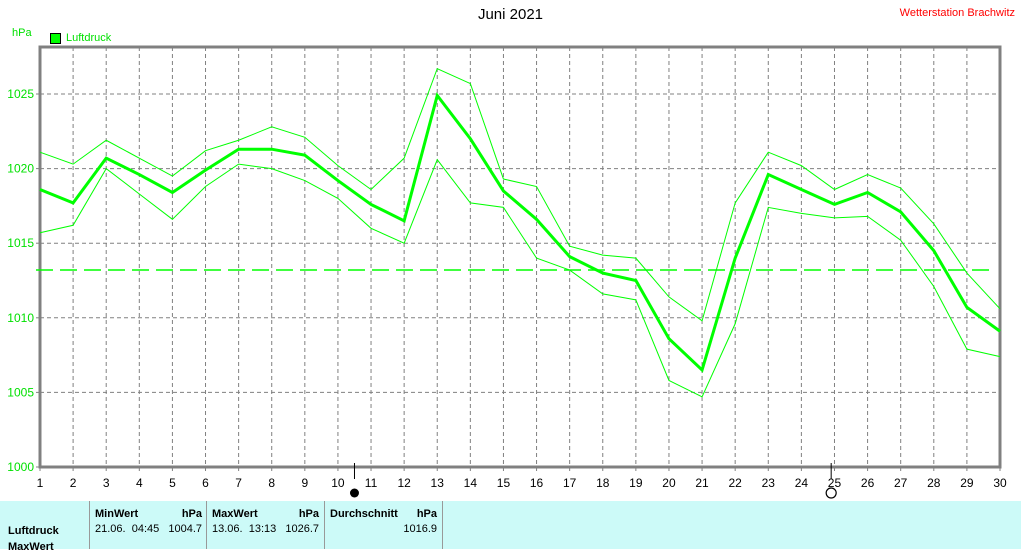  Describe the element at coordinates (957, 13) in the screenshot. I see `station-name: Wetterstation Brachwitz` at that location.